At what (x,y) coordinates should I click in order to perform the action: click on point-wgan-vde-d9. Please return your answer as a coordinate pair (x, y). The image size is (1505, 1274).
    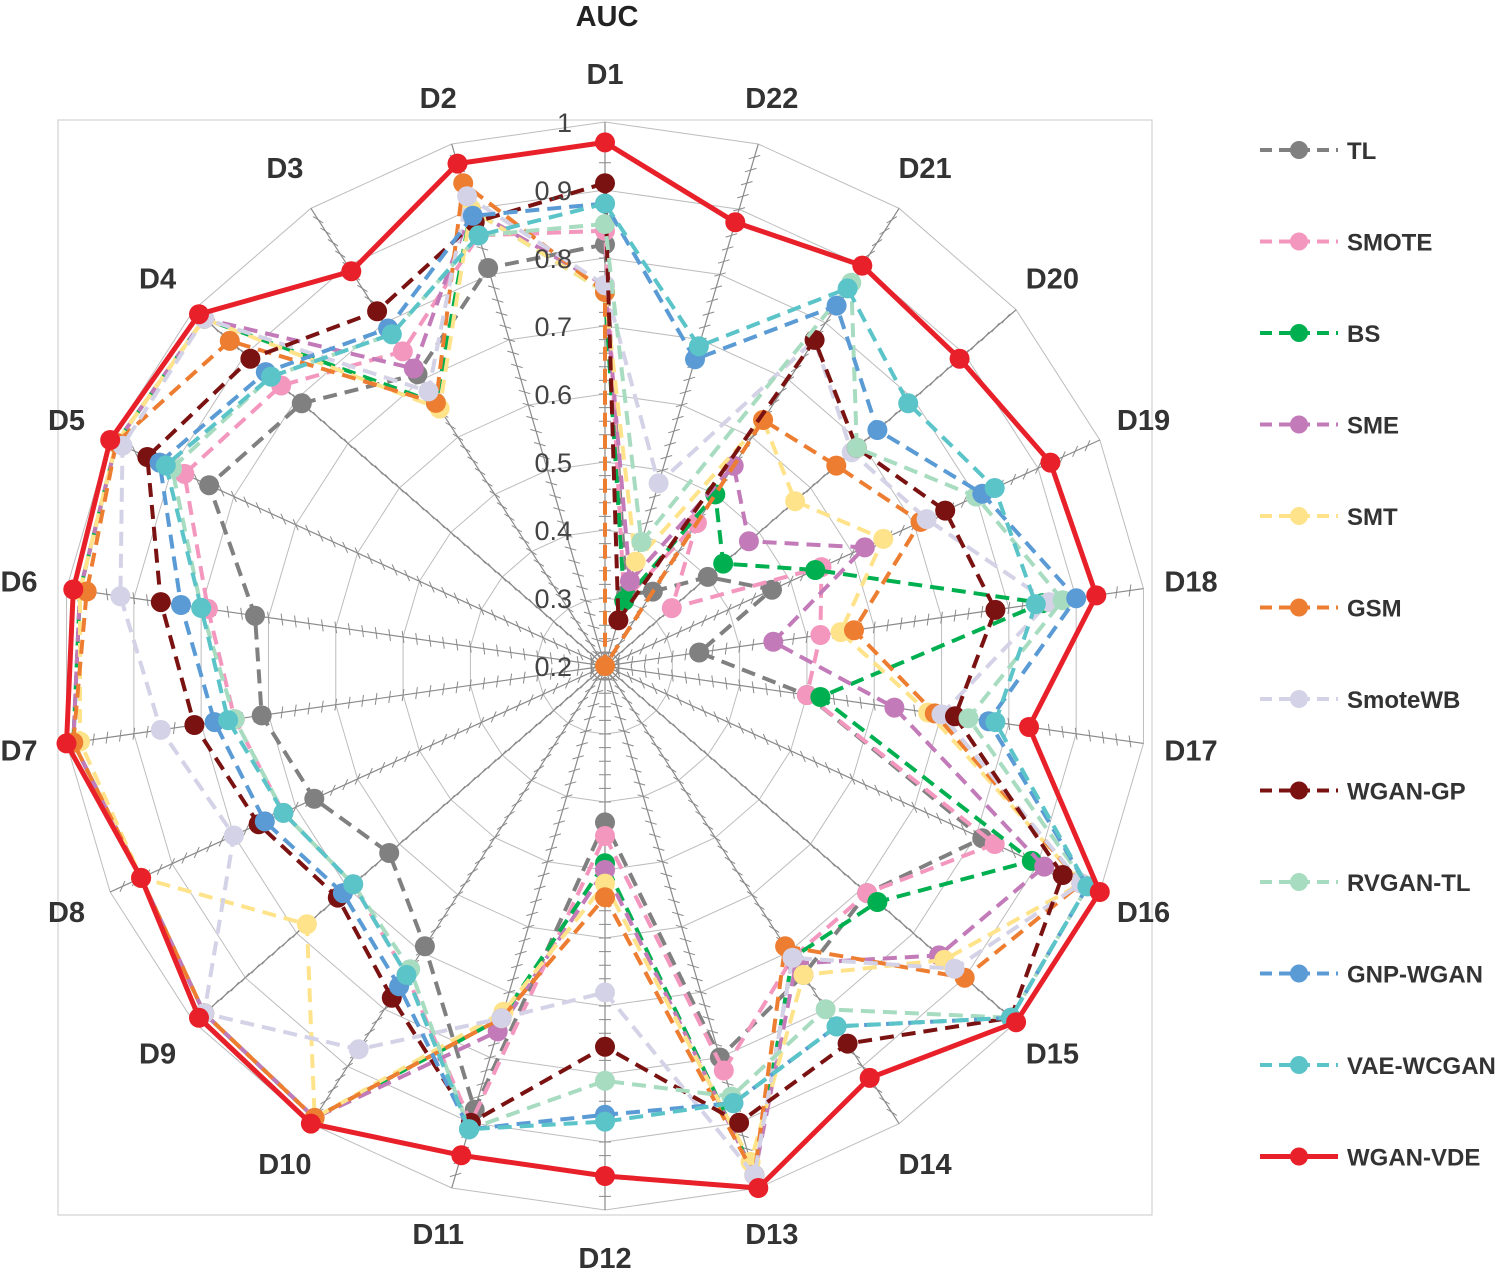
    Looking at the image, I should click on (199, 1017).